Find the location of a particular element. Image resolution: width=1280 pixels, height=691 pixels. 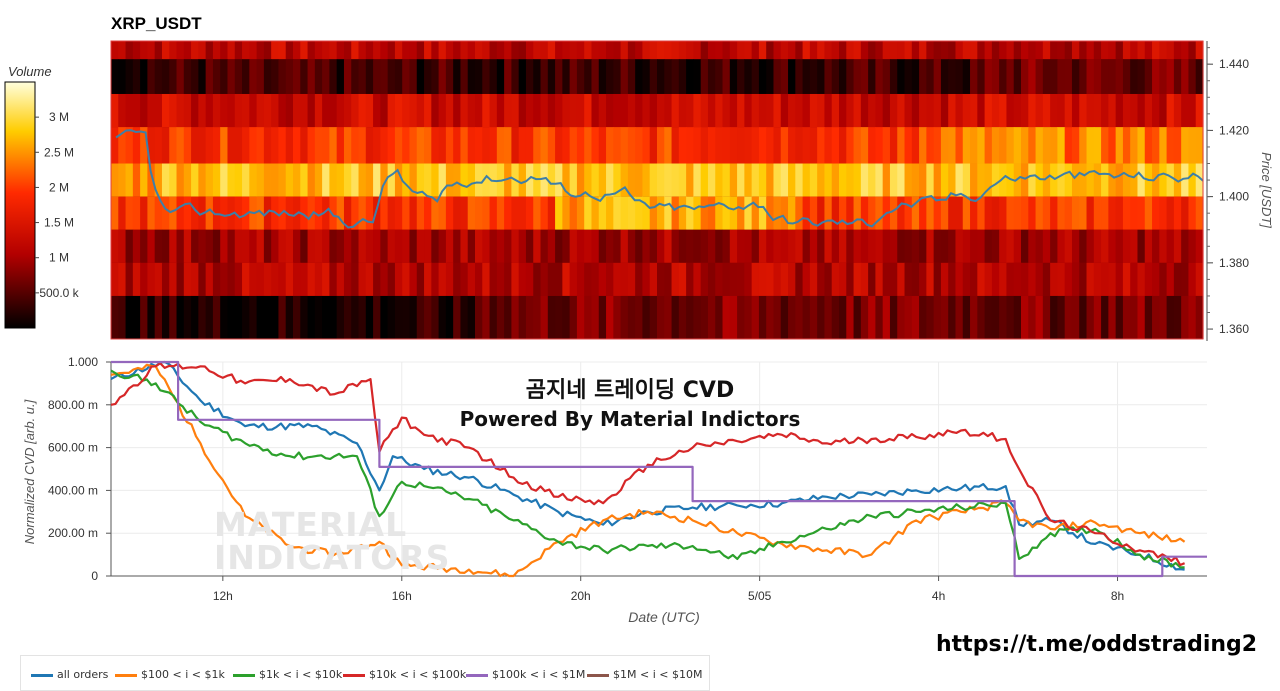

legend-item: $1k < i < $10k is located at coordinates (287, 674).